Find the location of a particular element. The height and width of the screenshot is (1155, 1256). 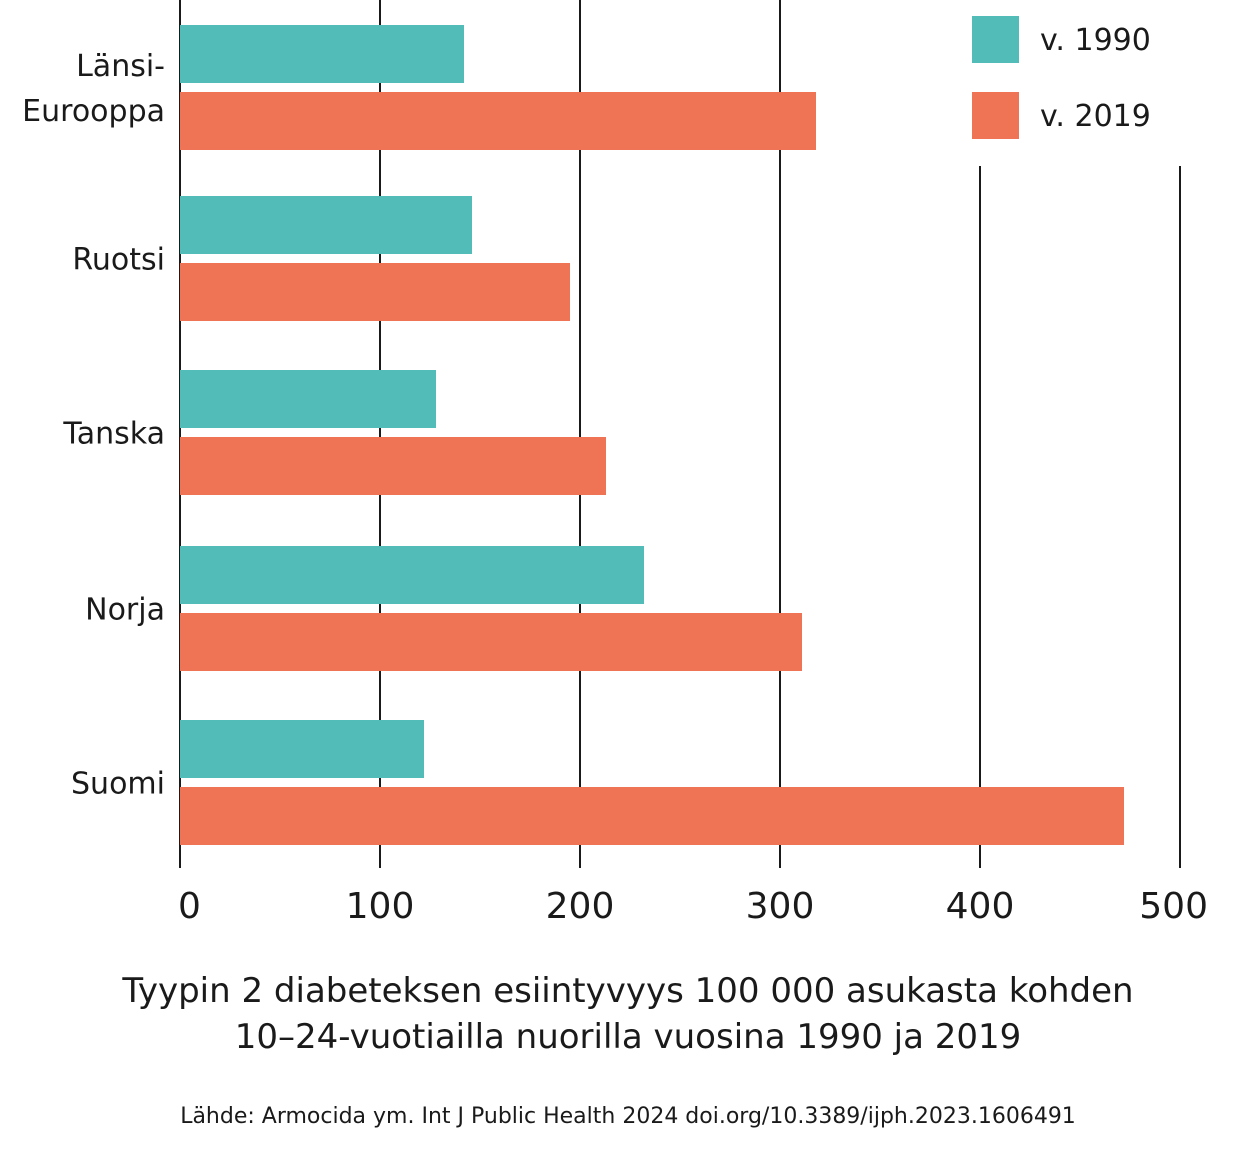

x-tick-label-100: 100 is located at coordinates (380, 906).